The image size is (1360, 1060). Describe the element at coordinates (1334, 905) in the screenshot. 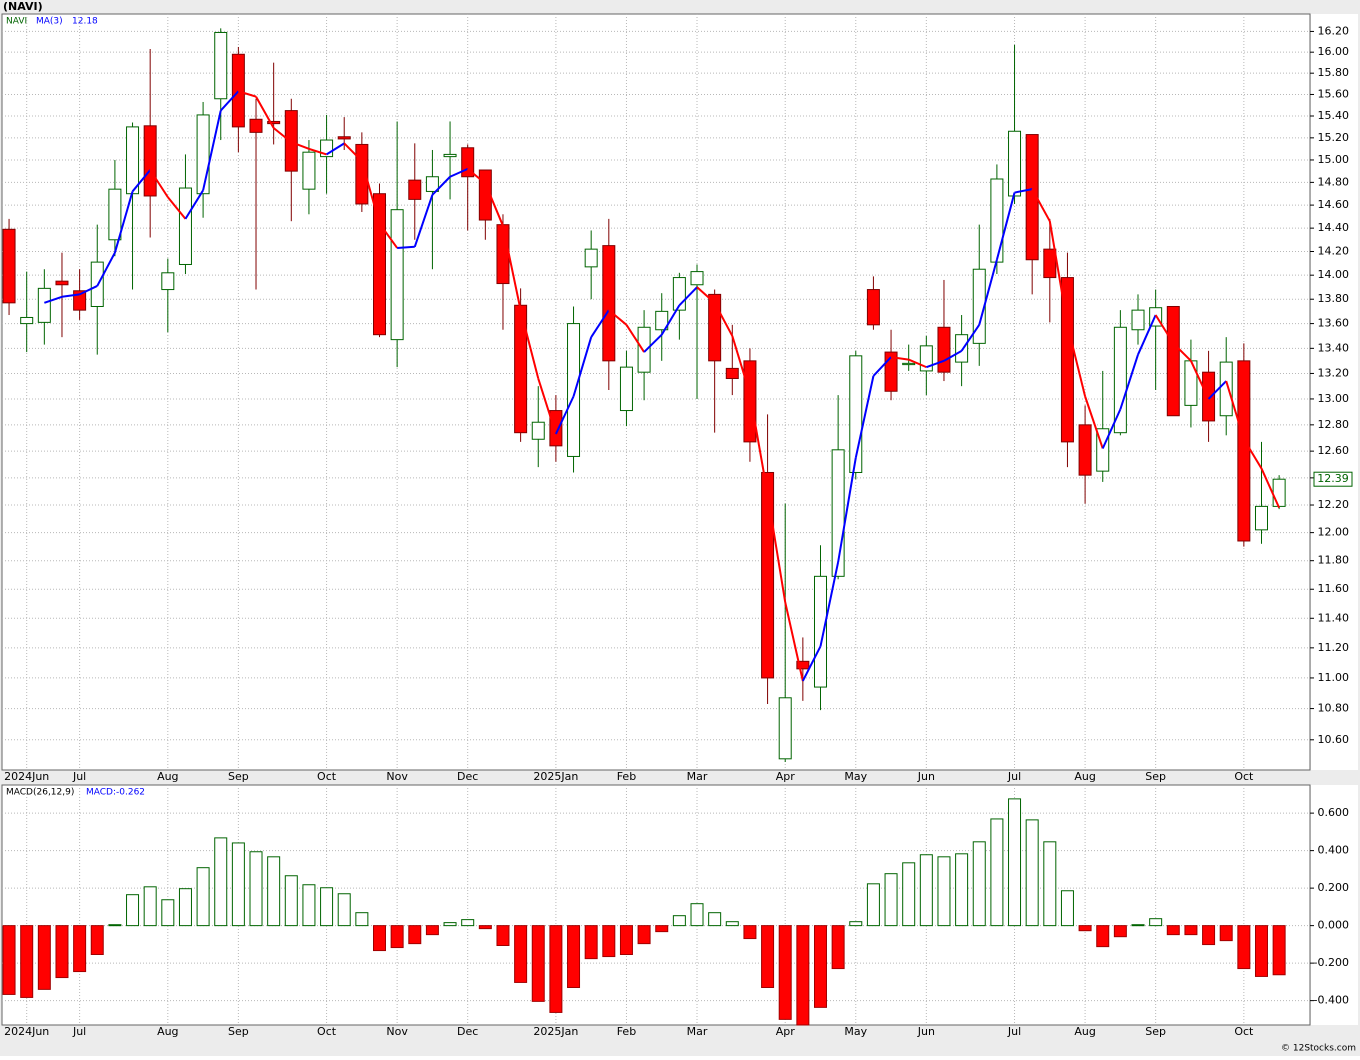

I see `macd-axis` at that location.